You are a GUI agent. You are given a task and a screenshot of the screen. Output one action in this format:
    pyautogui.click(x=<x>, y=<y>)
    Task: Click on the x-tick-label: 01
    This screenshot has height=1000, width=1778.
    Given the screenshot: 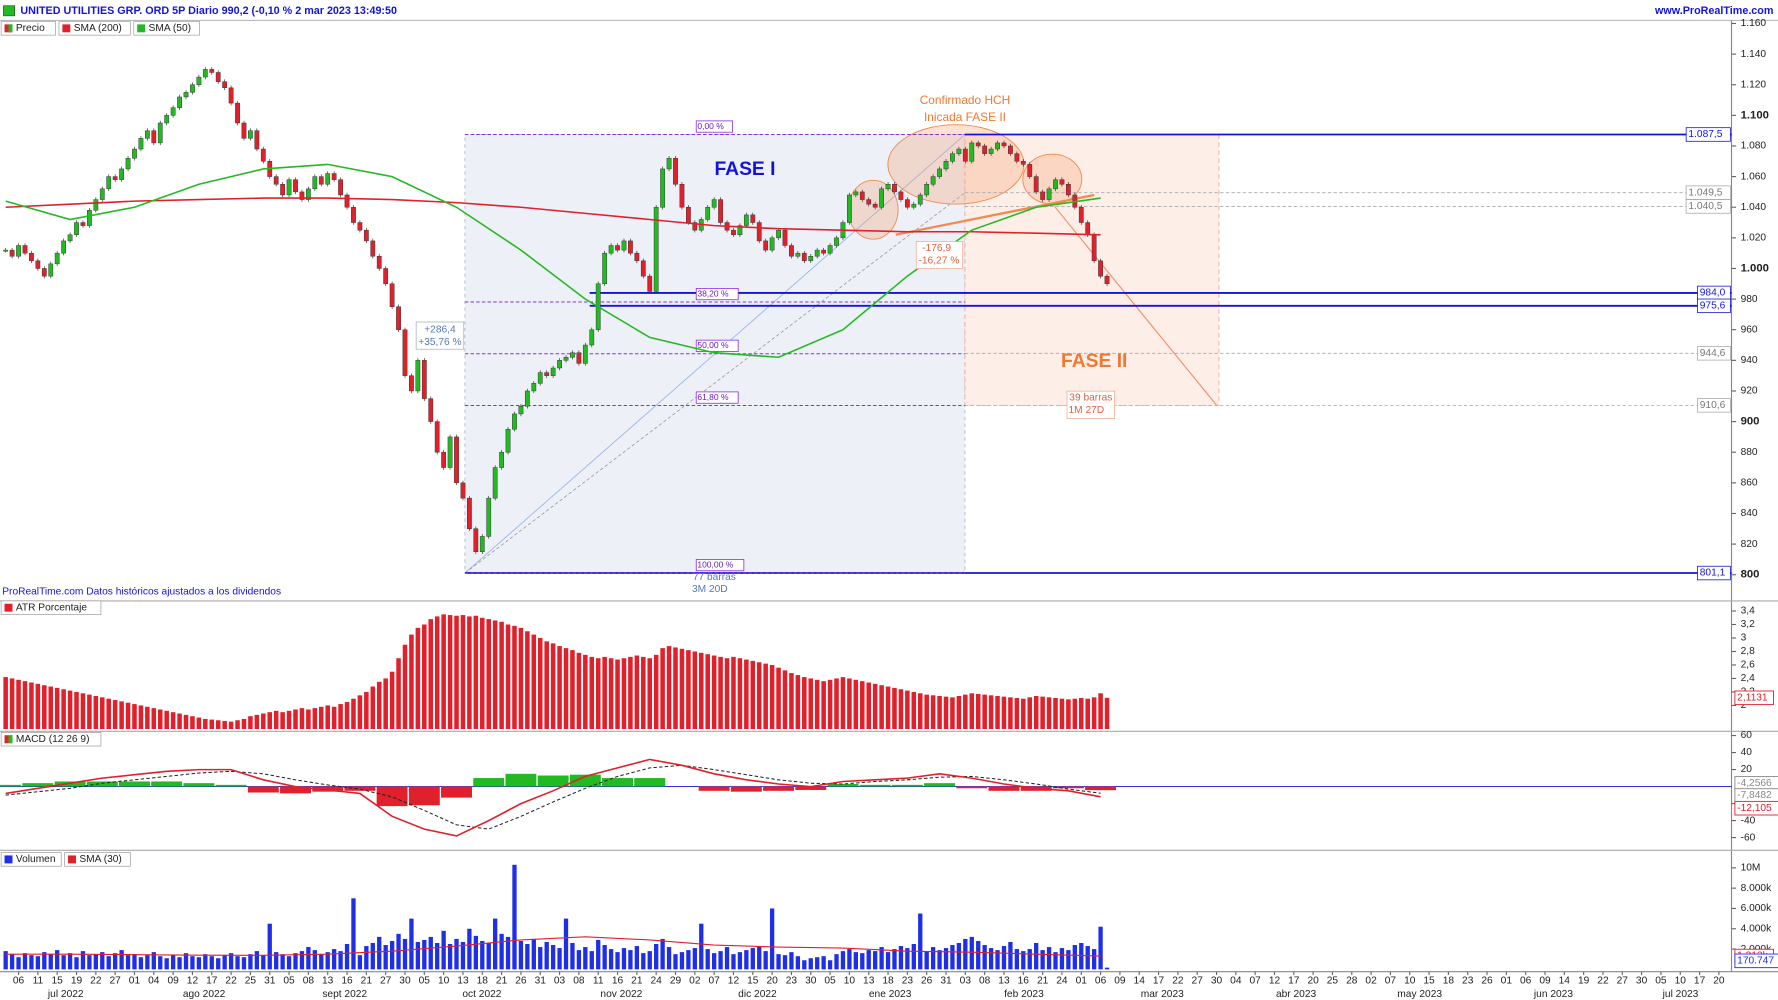 What is the action you would take?
    pyautogui.click(x=1082, y=980)
    